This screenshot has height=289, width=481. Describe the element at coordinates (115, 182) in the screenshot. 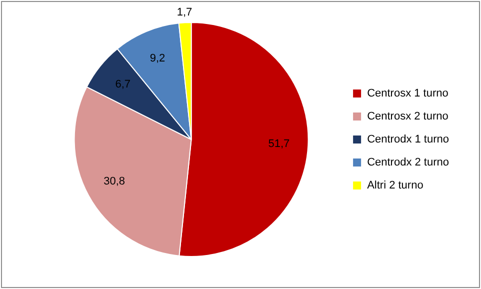

I see `data-label: 30,8` at that location.